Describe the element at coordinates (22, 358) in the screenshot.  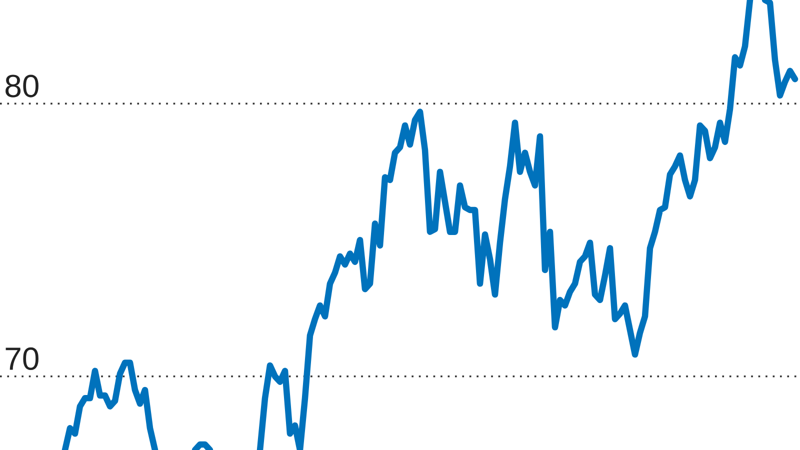
I see `y-tick-label: 70` at that location.